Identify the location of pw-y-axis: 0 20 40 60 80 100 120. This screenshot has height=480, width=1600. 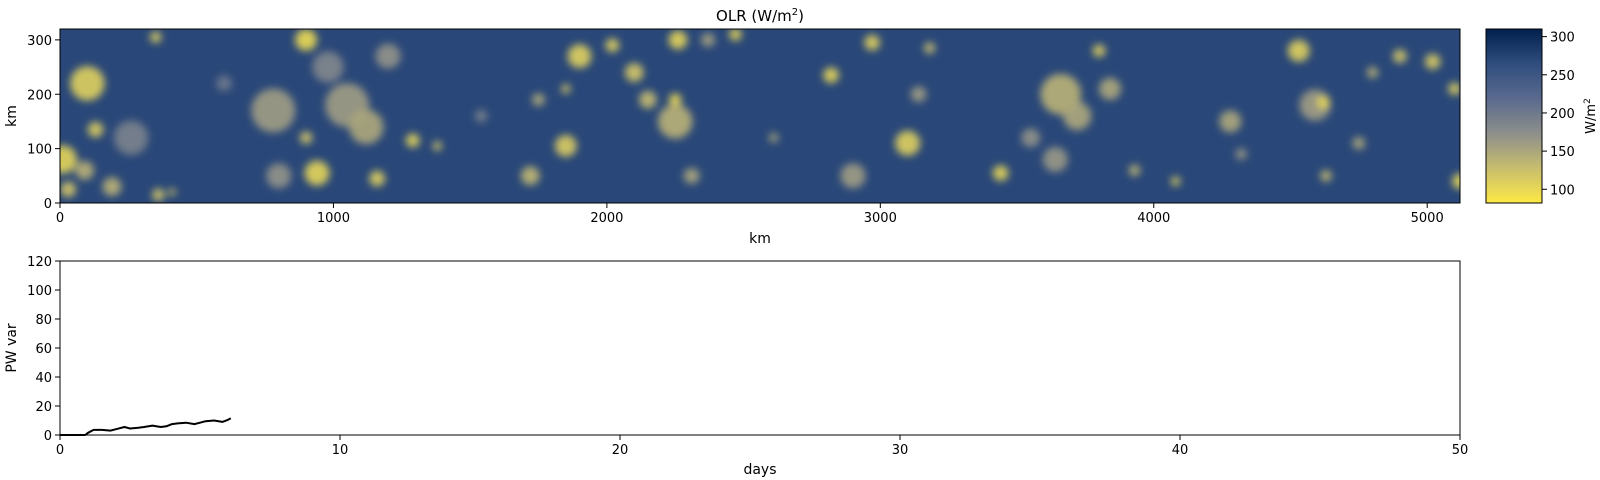
(43, 349).